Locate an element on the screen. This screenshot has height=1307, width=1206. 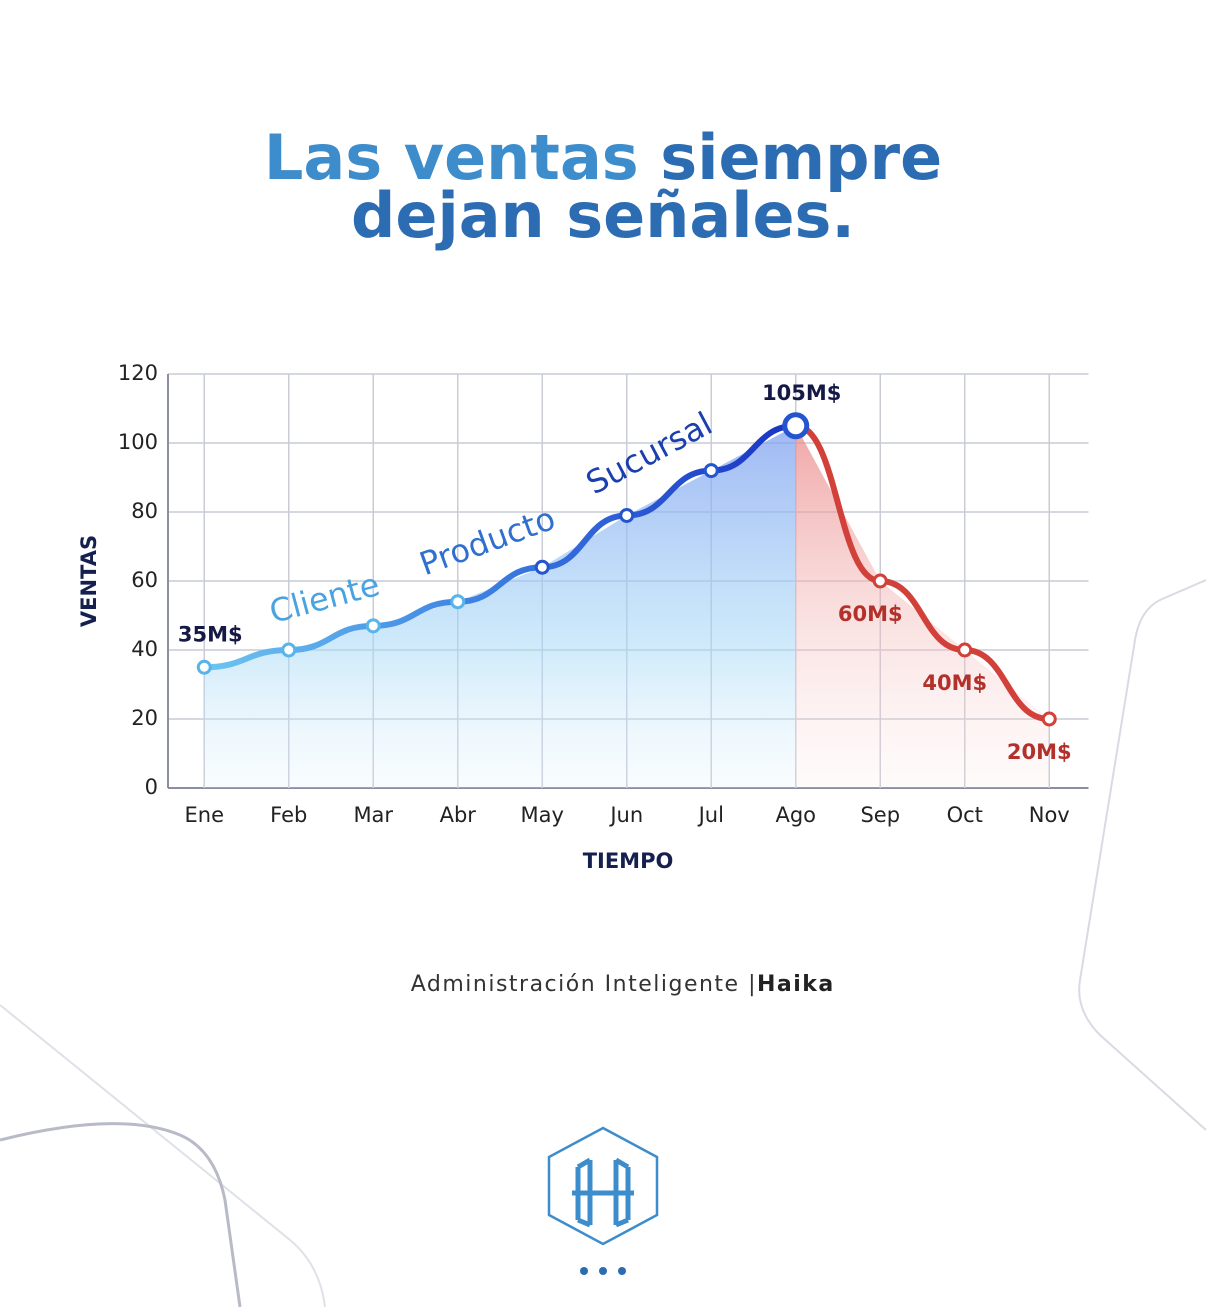
x-axis-label: TIEMPO is located at coordinates (628, 861).